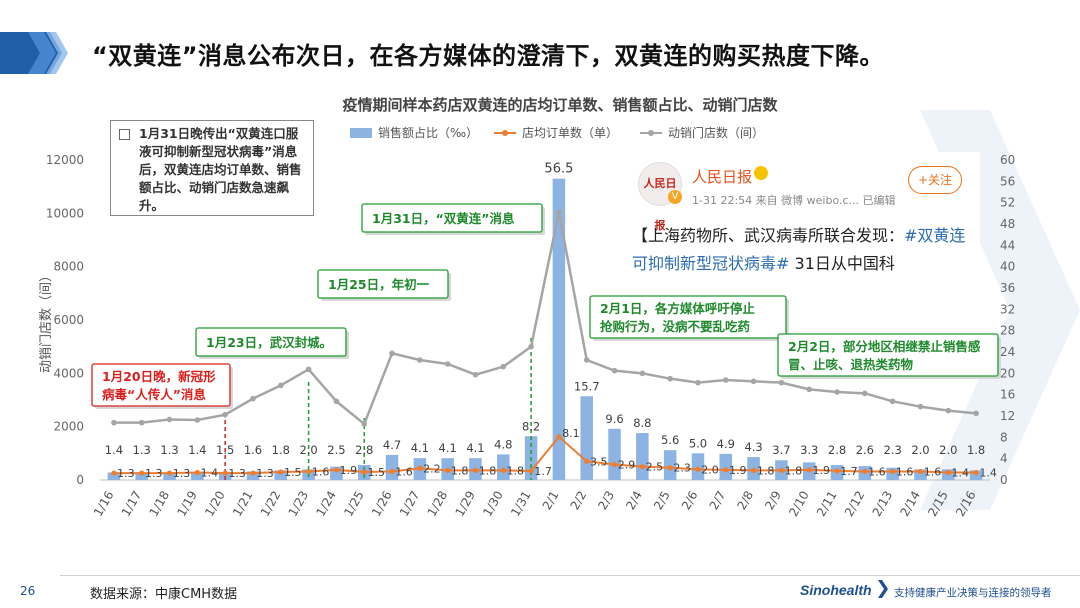 This screenshot has width=1080, height=608. Describe the element at coordinates (842, 263) in the screenshot. I see `weibo-post-text-tail: 31日从中国科` at that location.